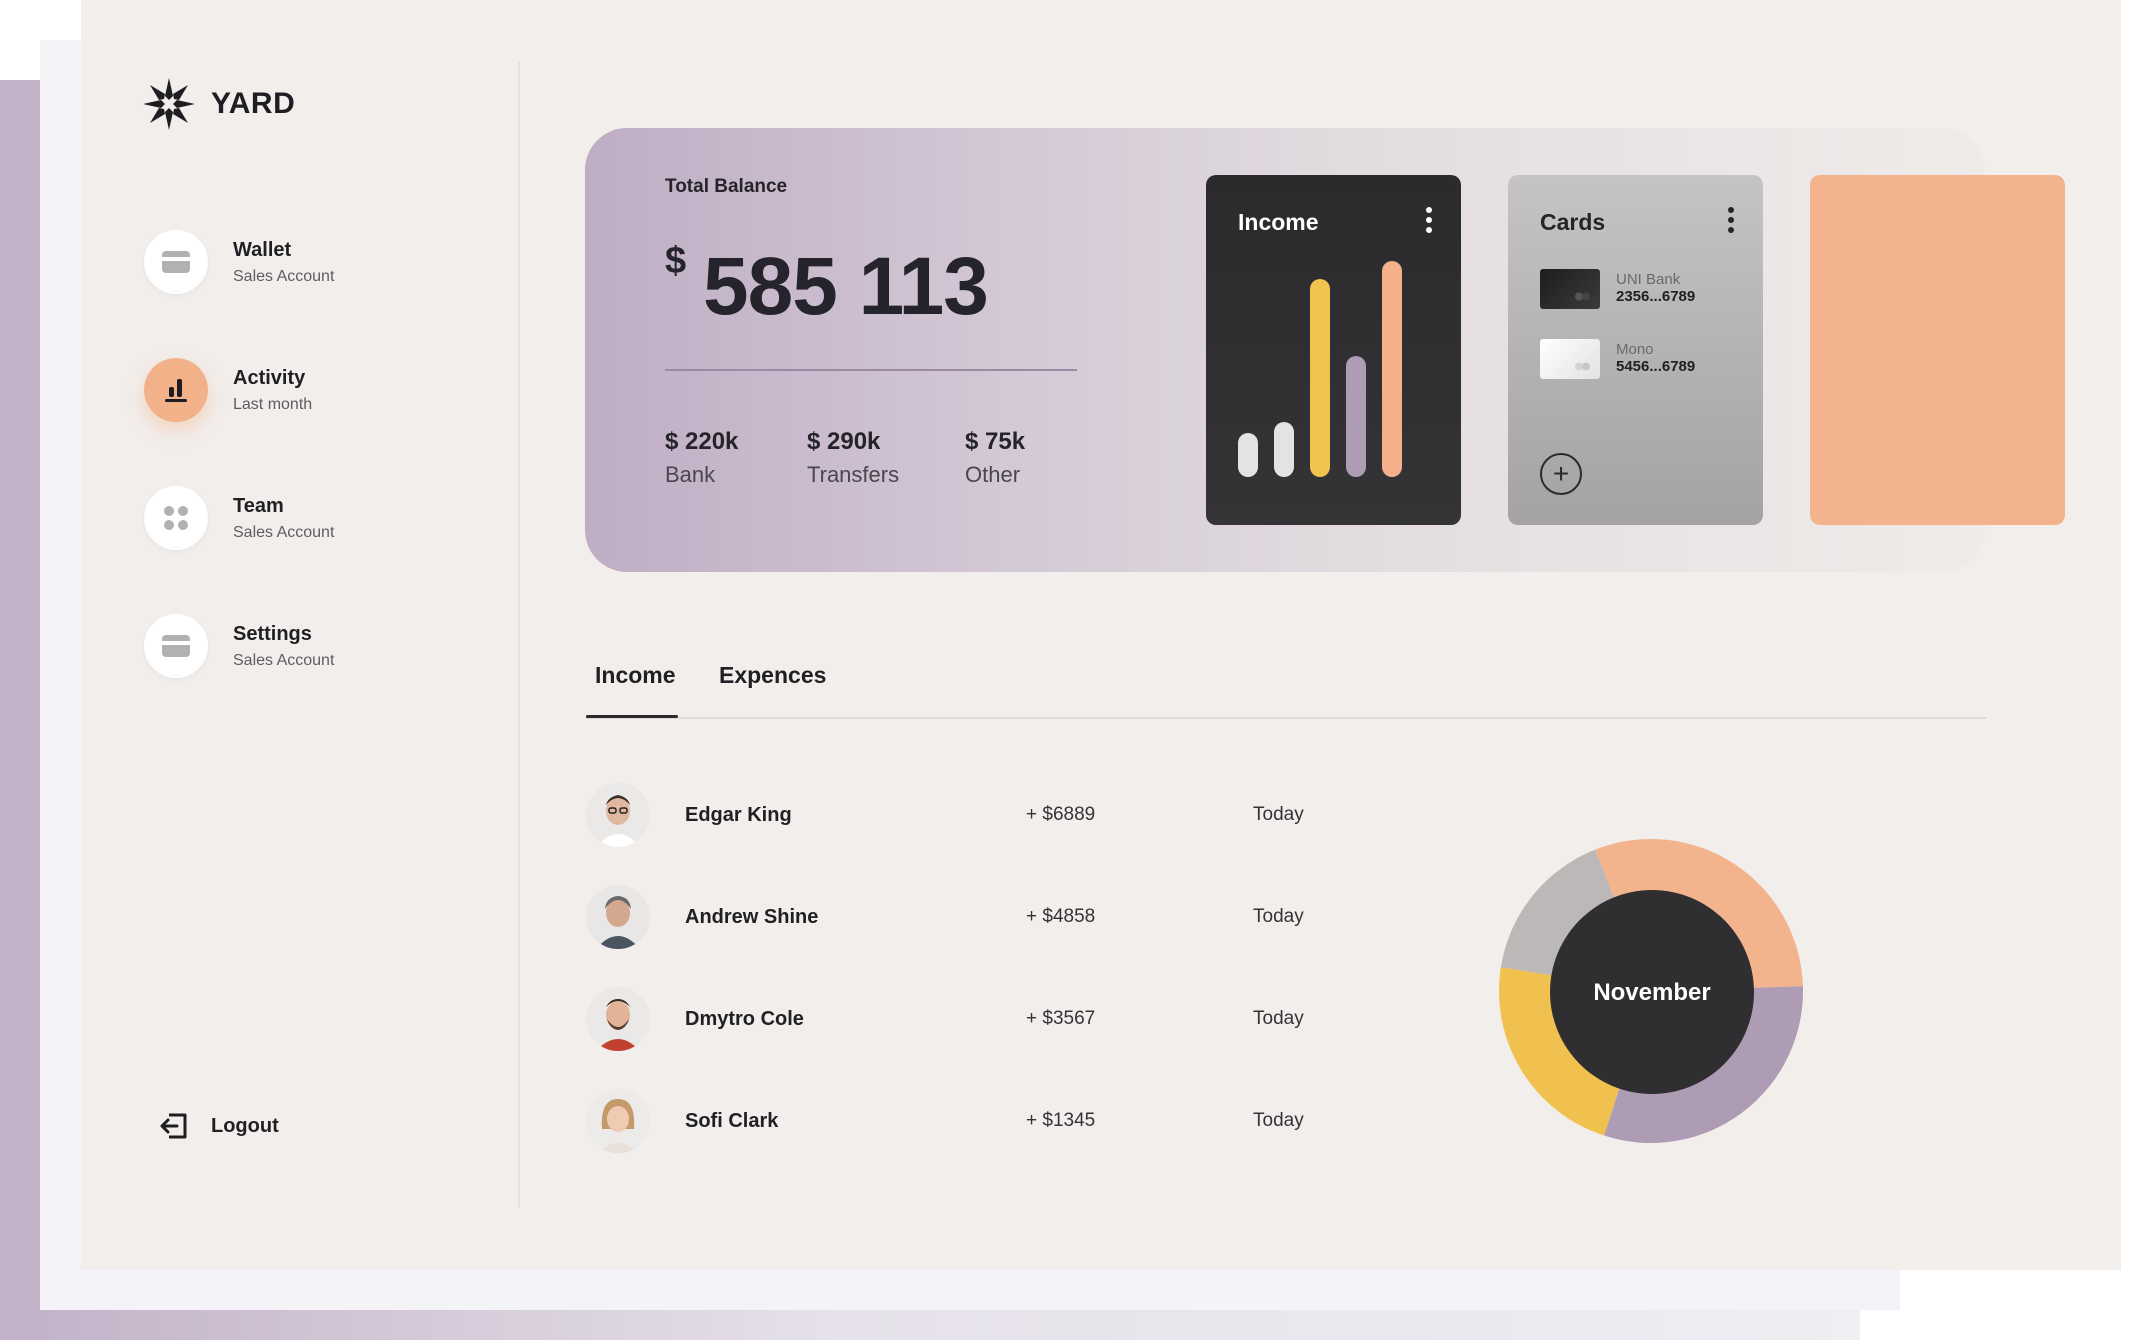 This screenshot has height=1340, width=2140. What do you see at coordinates (986, 815) in the screenshot?
I see `list-item: Edgar King + $6889 Today` at bounding box center [986, 815].